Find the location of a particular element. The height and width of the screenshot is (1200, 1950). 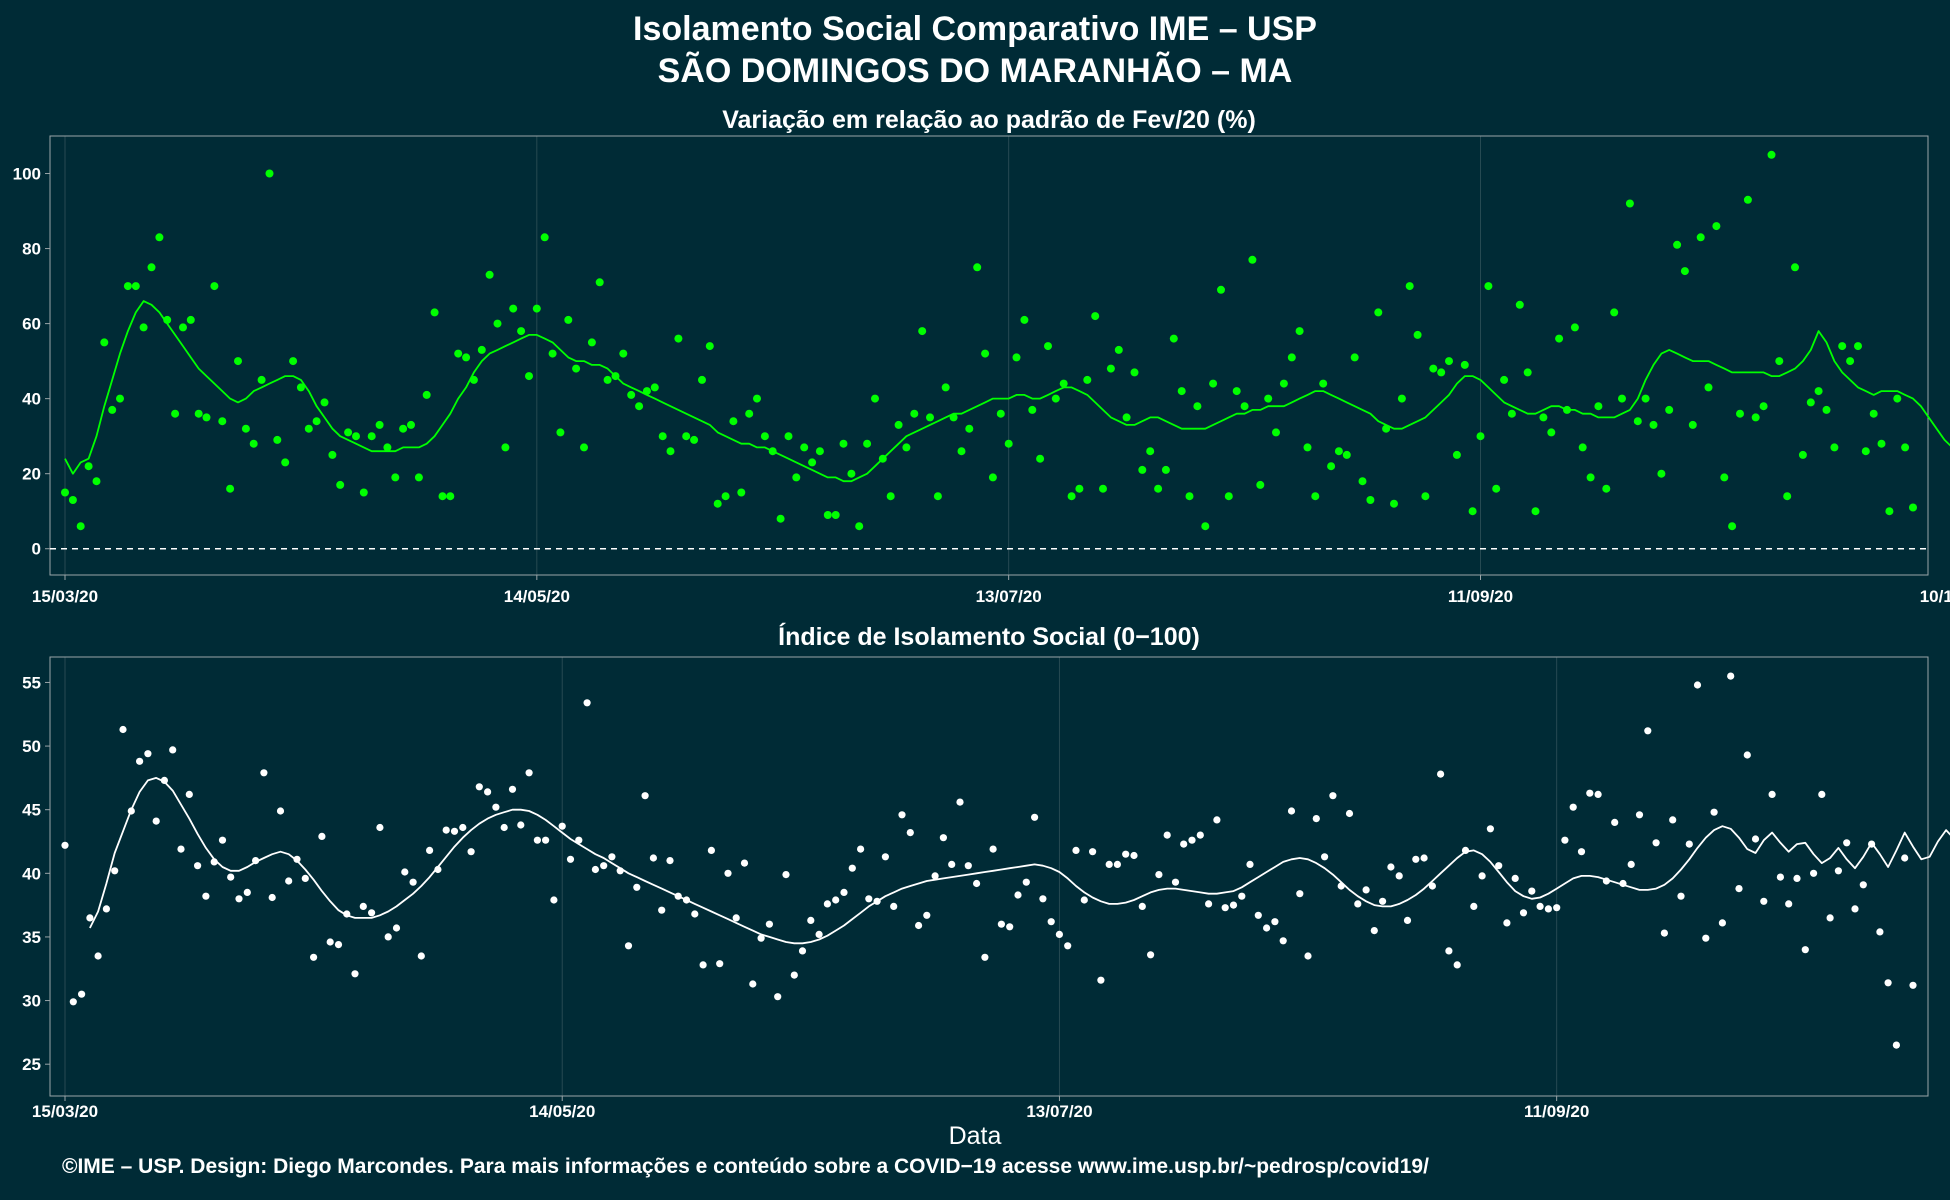

x-tick-label: 15/03/20 is located at coordinates (65, 1111).